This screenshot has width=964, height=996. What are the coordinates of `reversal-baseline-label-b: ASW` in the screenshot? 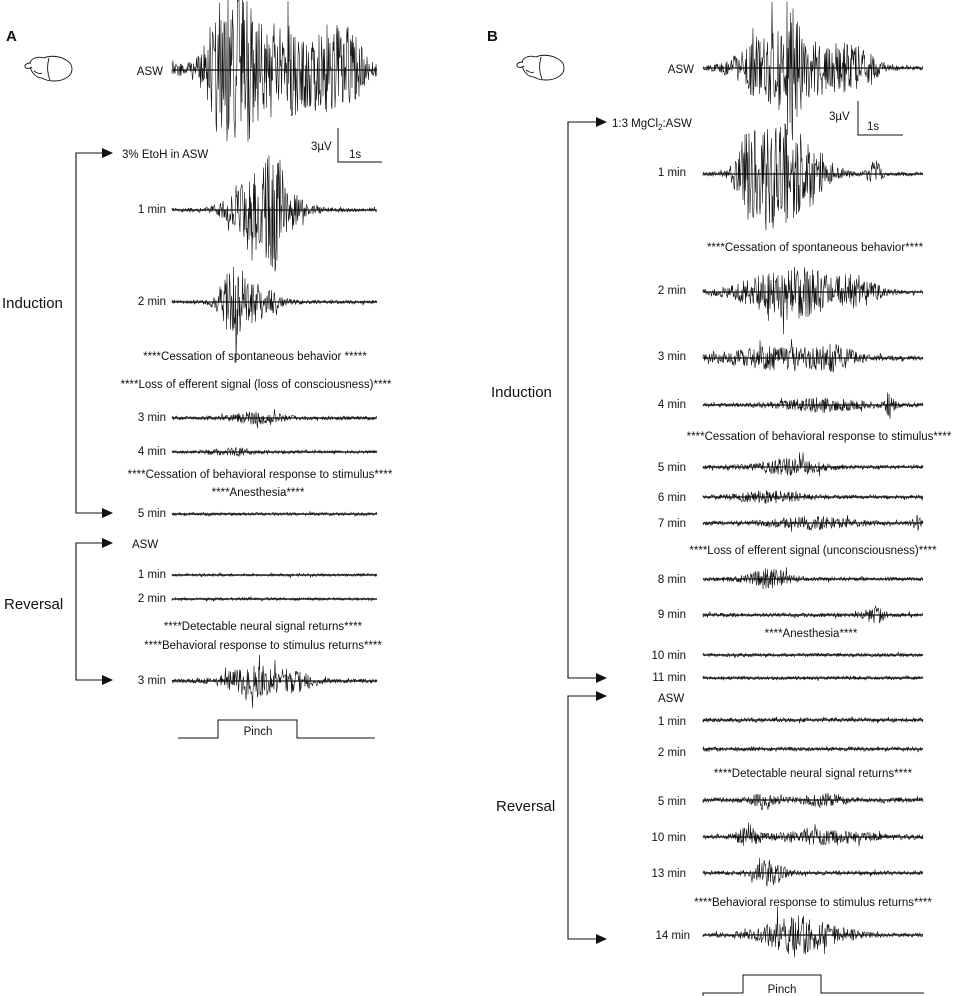 It's located at (671, 699).